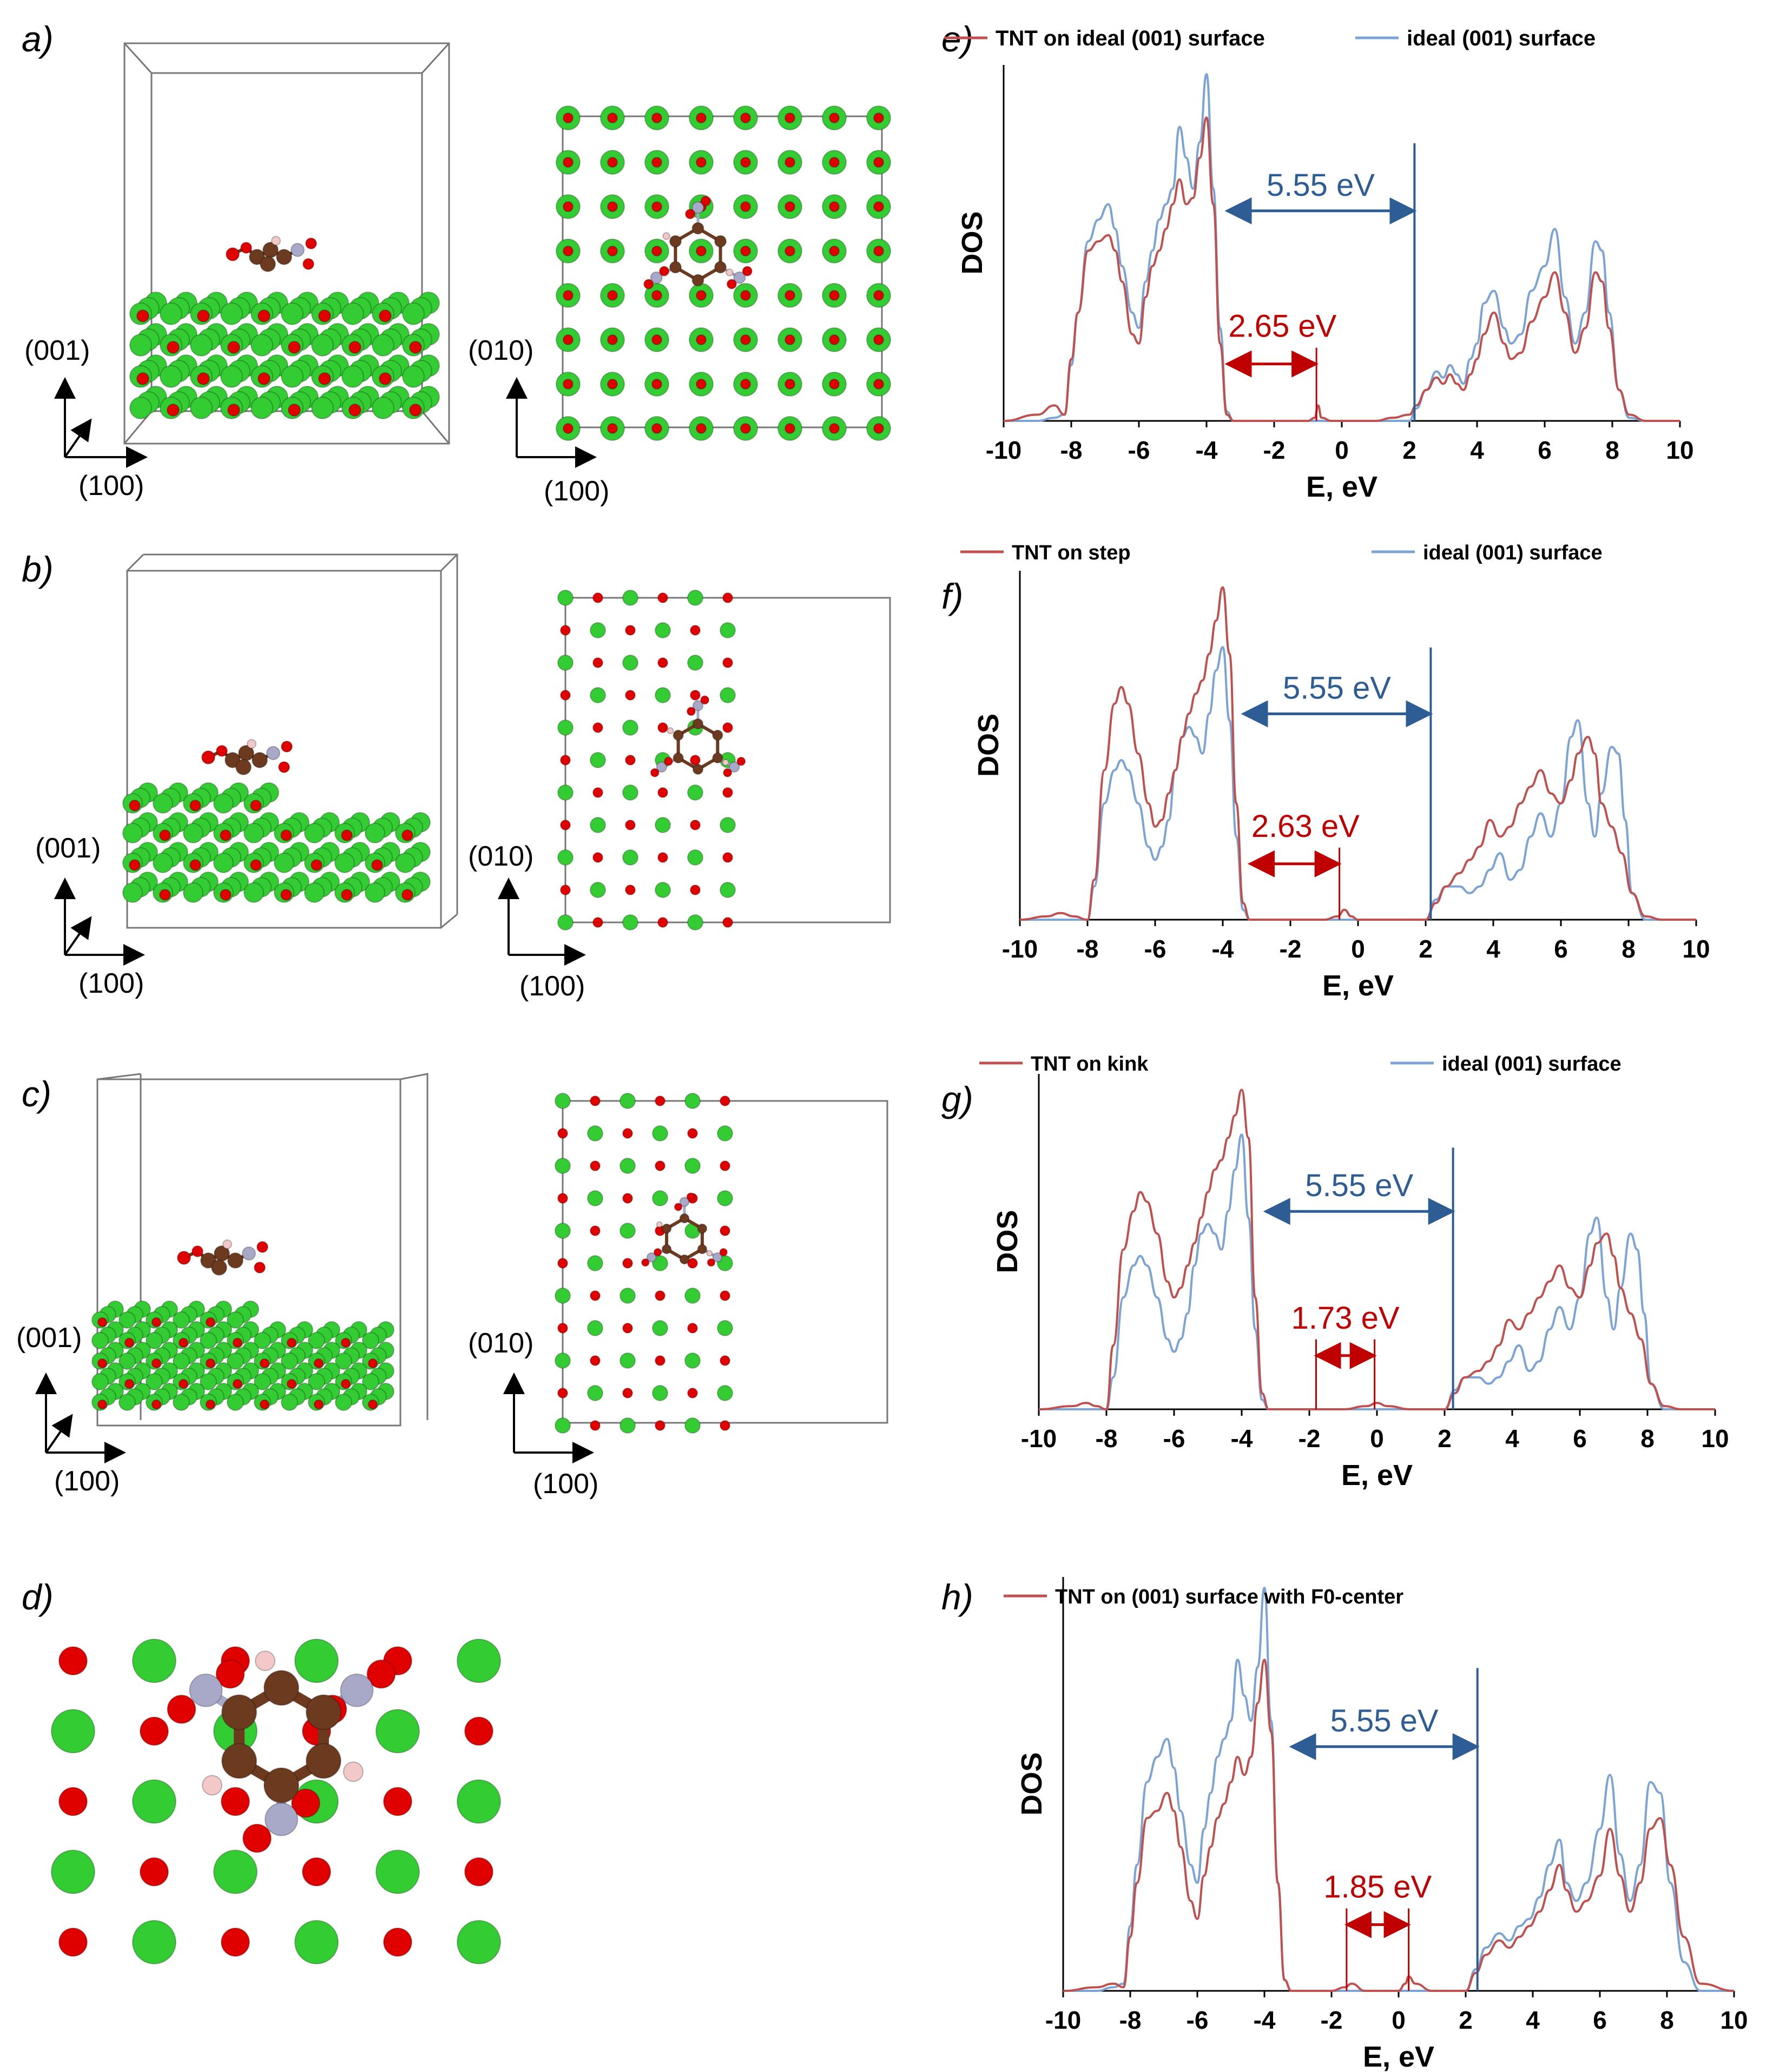 The image size is (1773, 2072). I want to click on x-tick-label: 2, so click(1445, 1438).